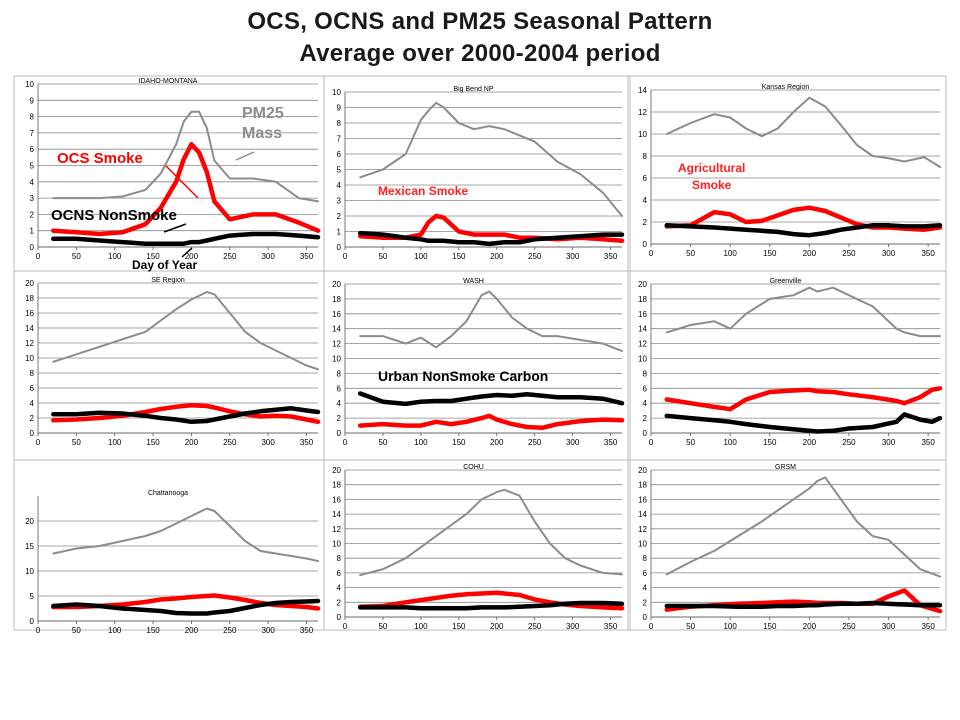  What do you see at coordinates (168, 81) in the screenshot?
I see `panel-title: IDAHO-MONTANA` at bounding box center [168, 81].